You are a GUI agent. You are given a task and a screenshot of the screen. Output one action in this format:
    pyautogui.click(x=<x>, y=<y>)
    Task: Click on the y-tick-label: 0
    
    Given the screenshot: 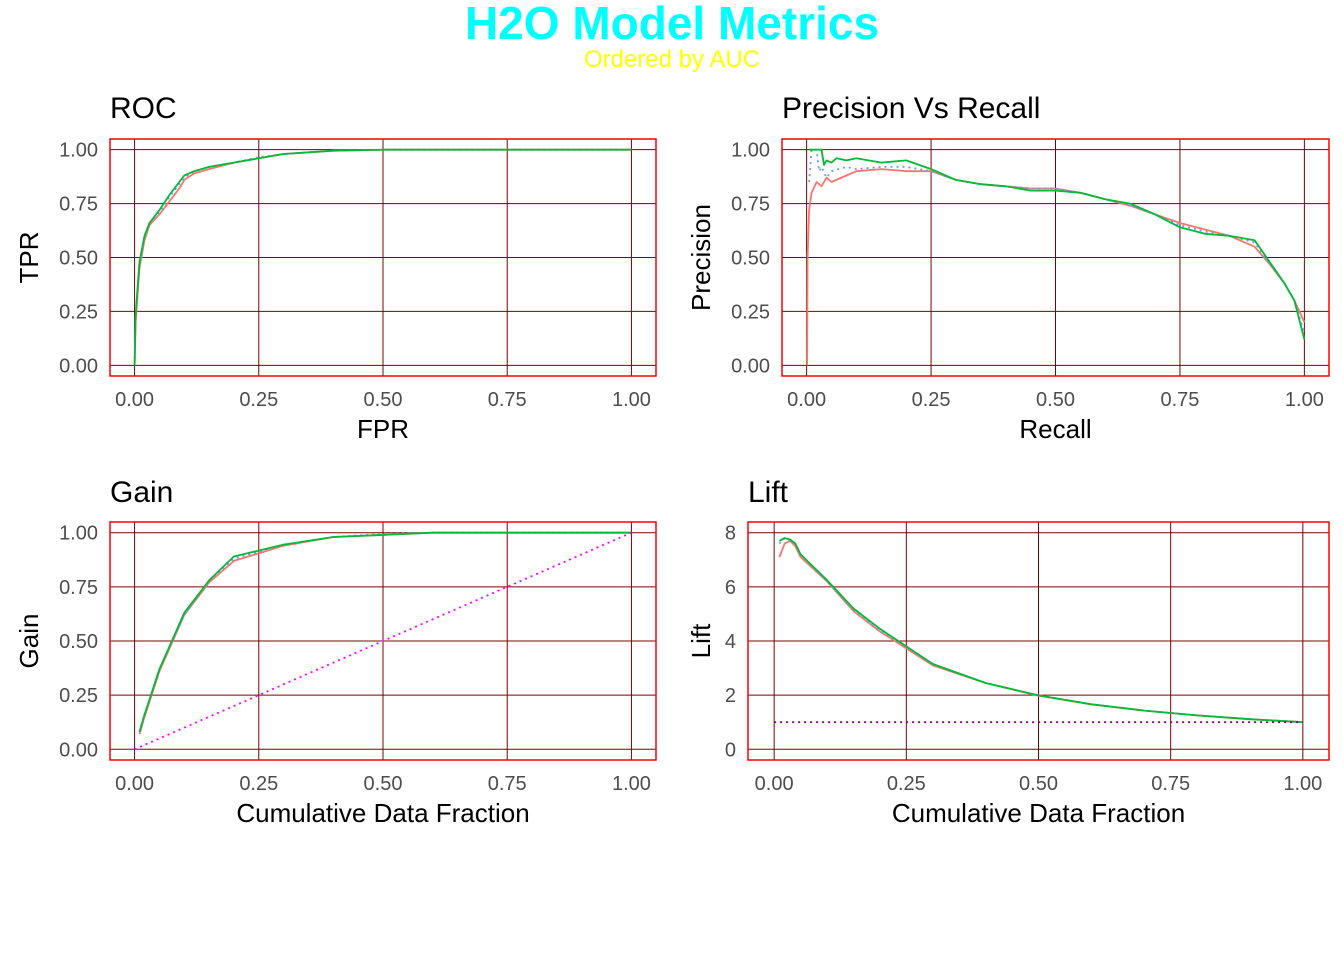 What is the action you would take?
    pyautogui.click(x=730, y=750)
    